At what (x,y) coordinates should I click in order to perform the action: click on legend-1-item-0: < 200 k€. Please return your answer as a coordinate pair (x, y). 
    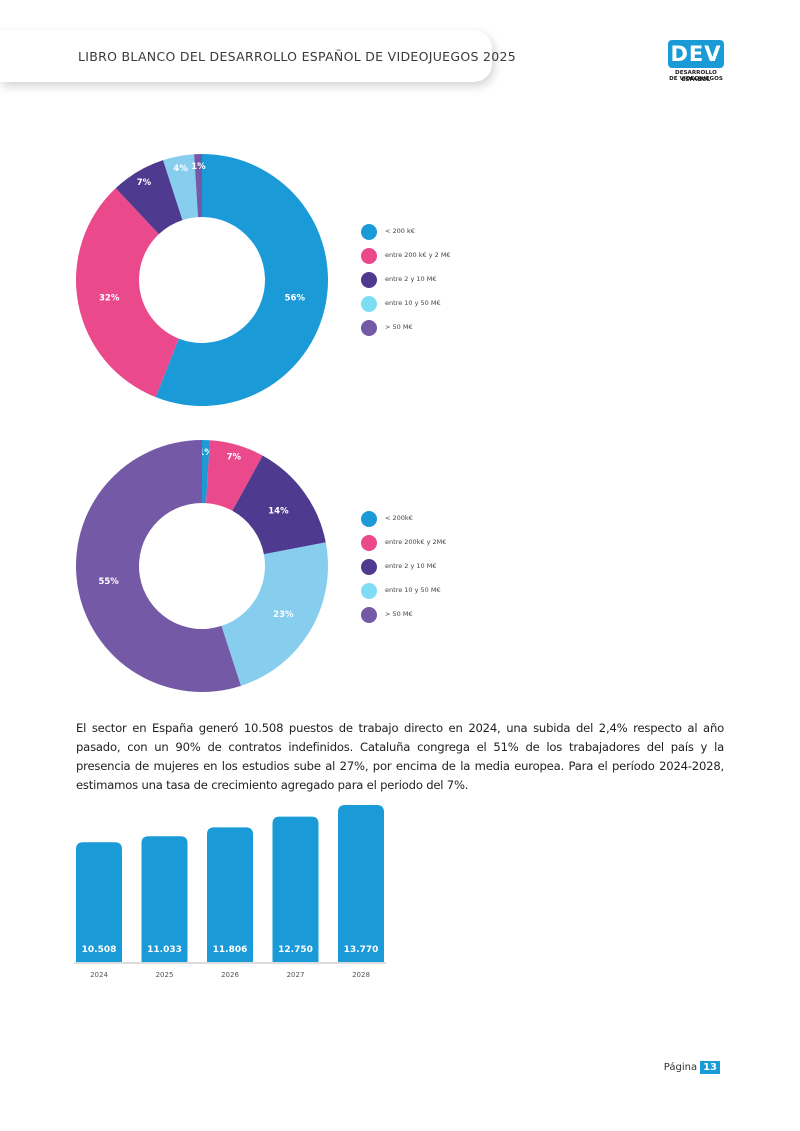
    Looking at the image, I should click on (471, 232).